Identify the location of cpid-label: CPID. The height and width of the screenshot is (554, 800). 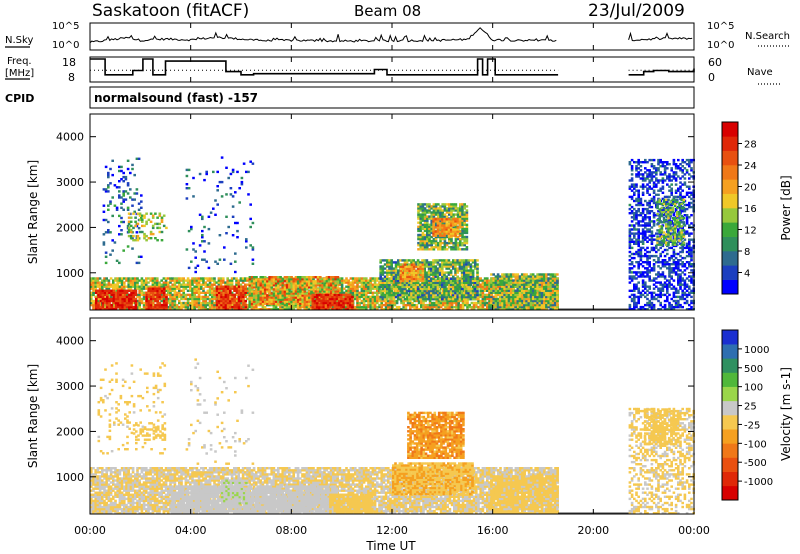
(19, 98).